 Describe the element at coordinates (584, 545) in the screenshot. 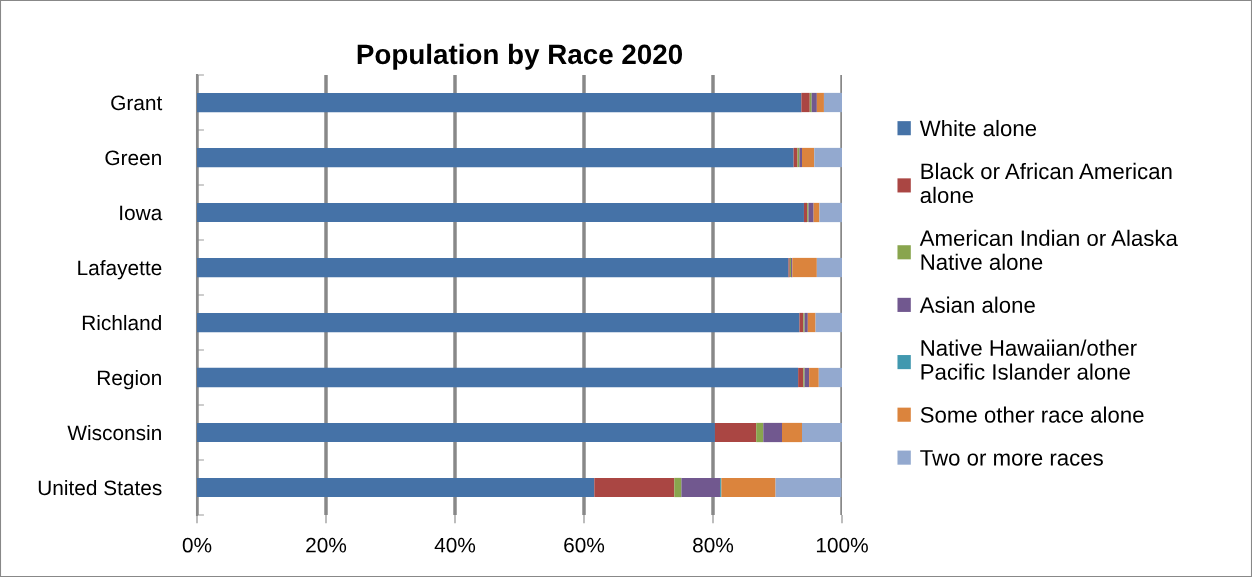

I see `x-tick-label: 60%` at that location.